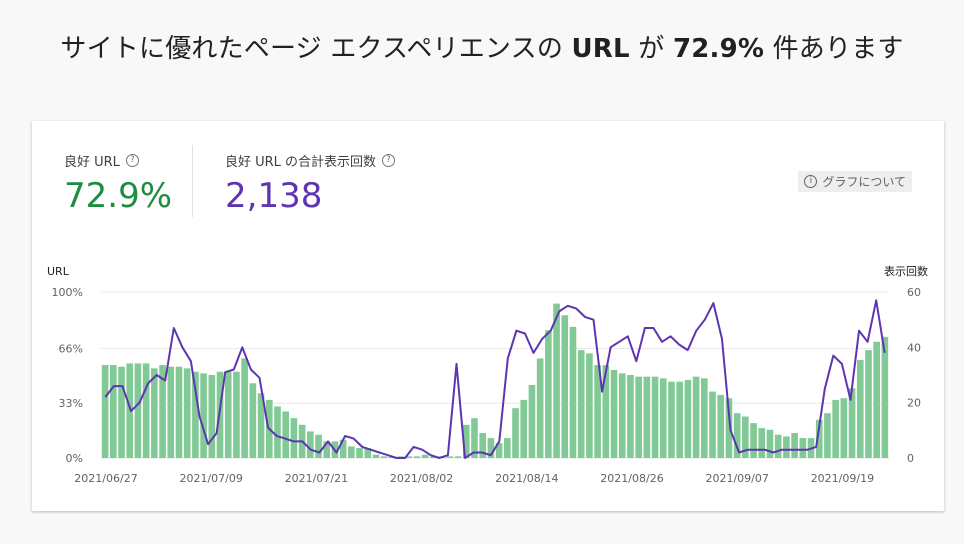  I want to click on info-icon: i, so click(811, 181).